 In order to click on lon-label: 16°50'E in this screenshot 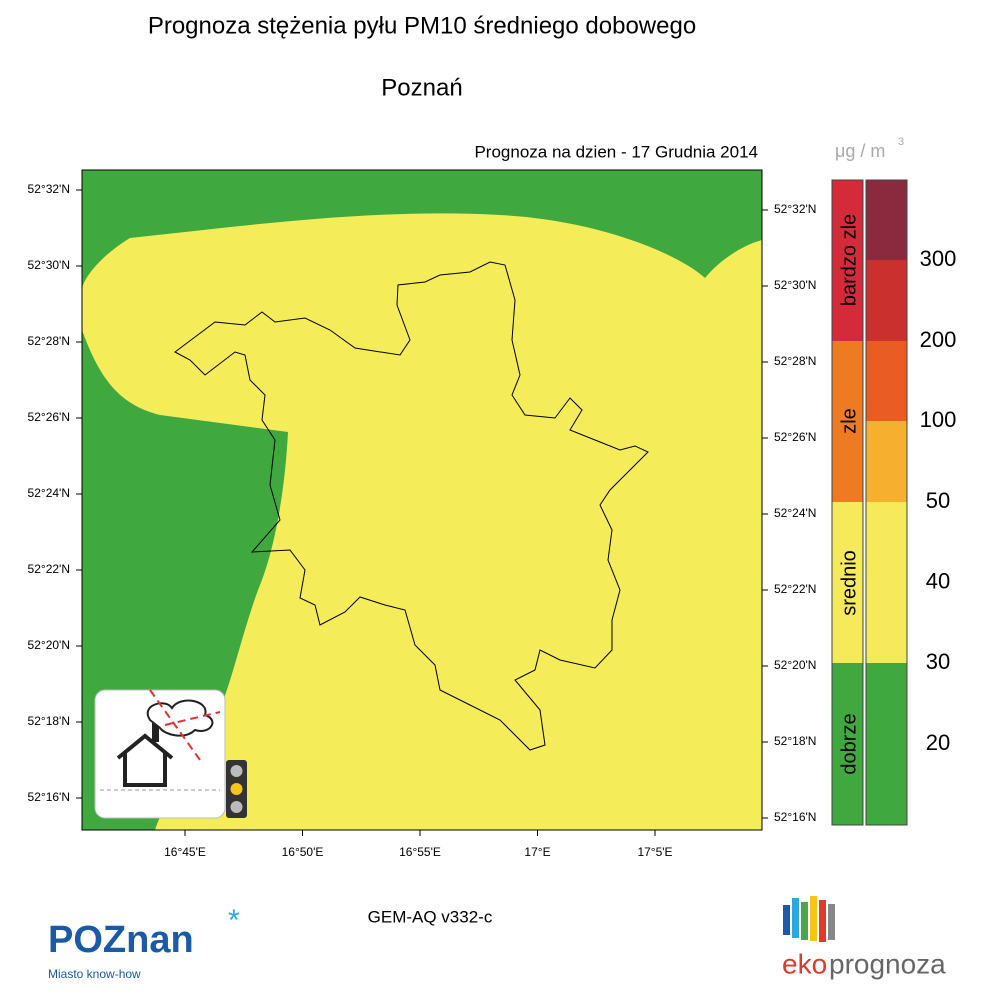, I will do `click(303, 852)`.